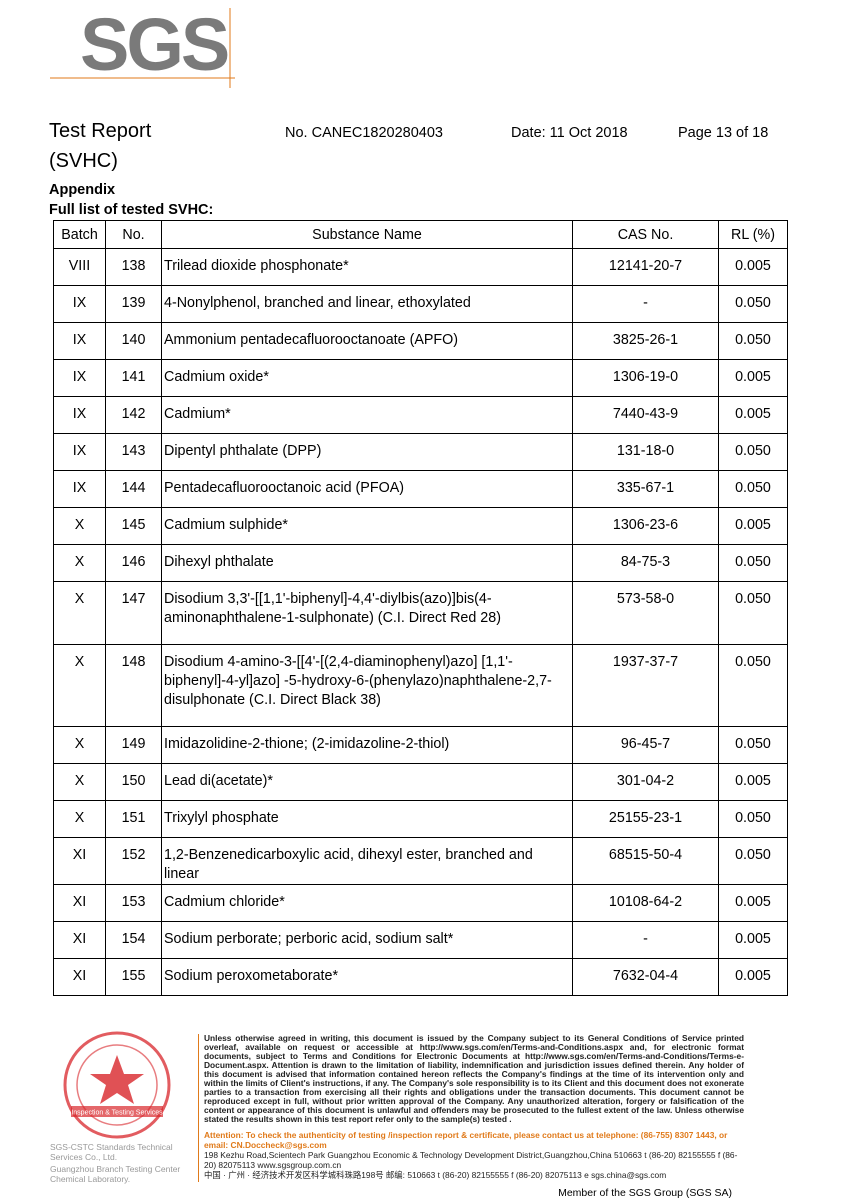  I want to click on number-cell: 144, so click(133, 489).